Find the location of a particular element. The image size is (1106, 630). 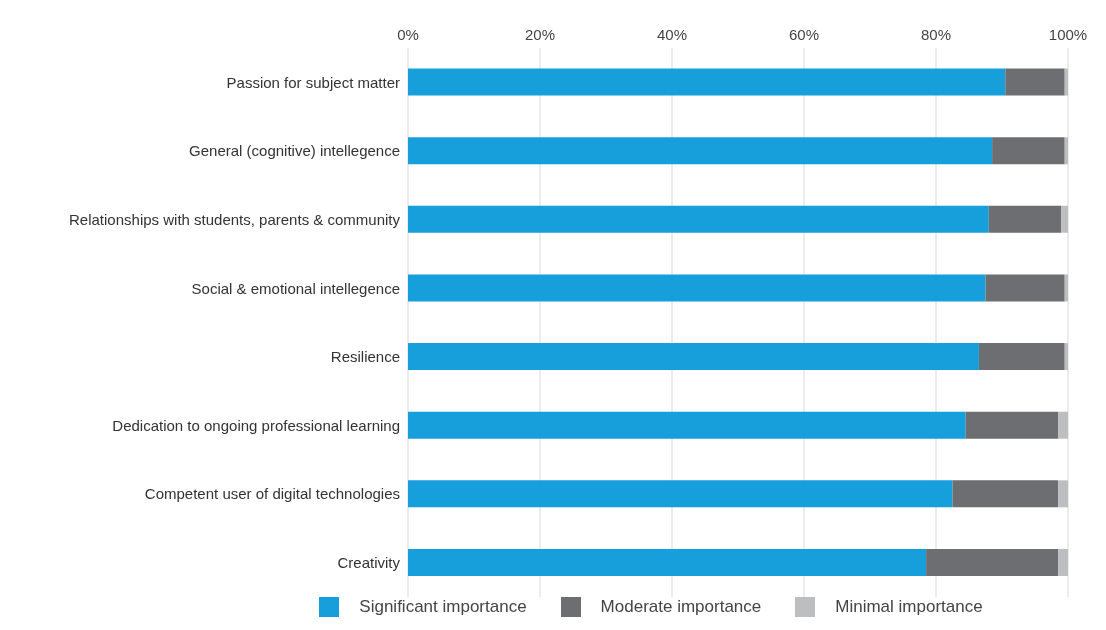

y-tick-label: Relationships with students, parents & community is located at coordinates (235, 219).